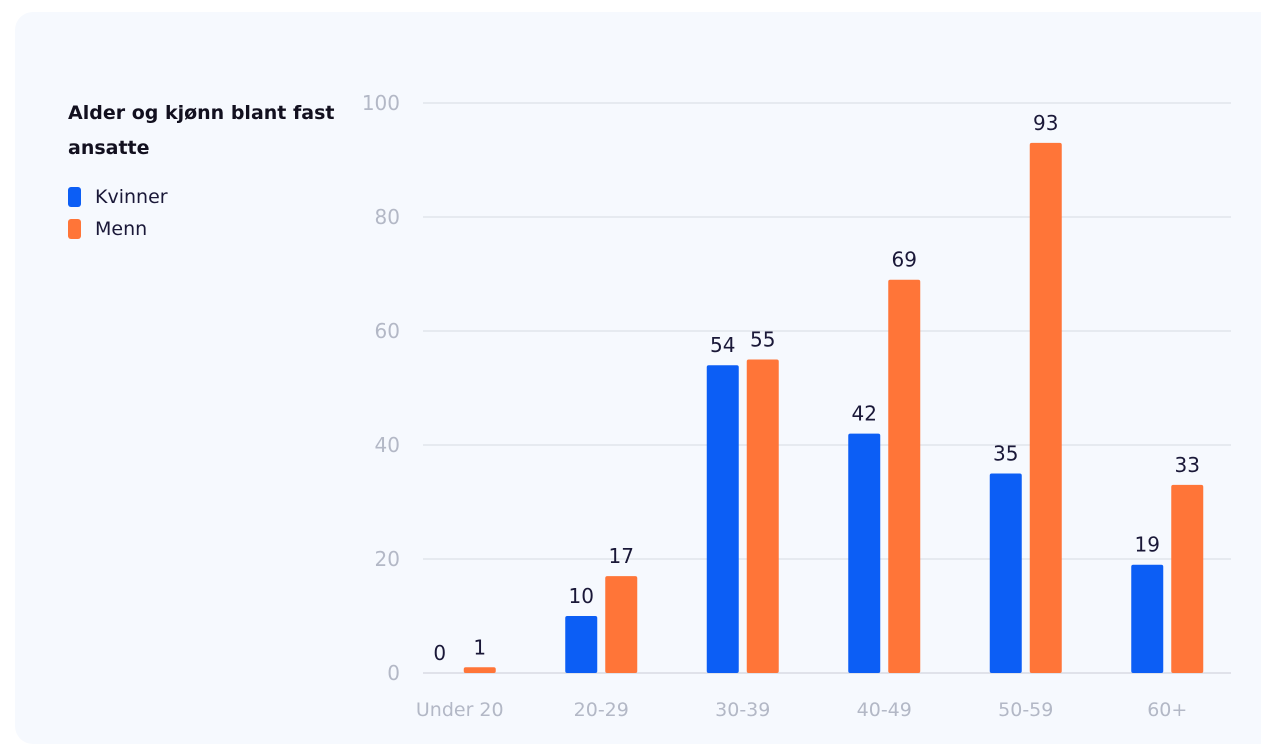 This screenshot has width=1261, height=748. Describe the element at coordinates (387, 559) in the screenshot. I see `y-tick-label-20: 20` at that location.